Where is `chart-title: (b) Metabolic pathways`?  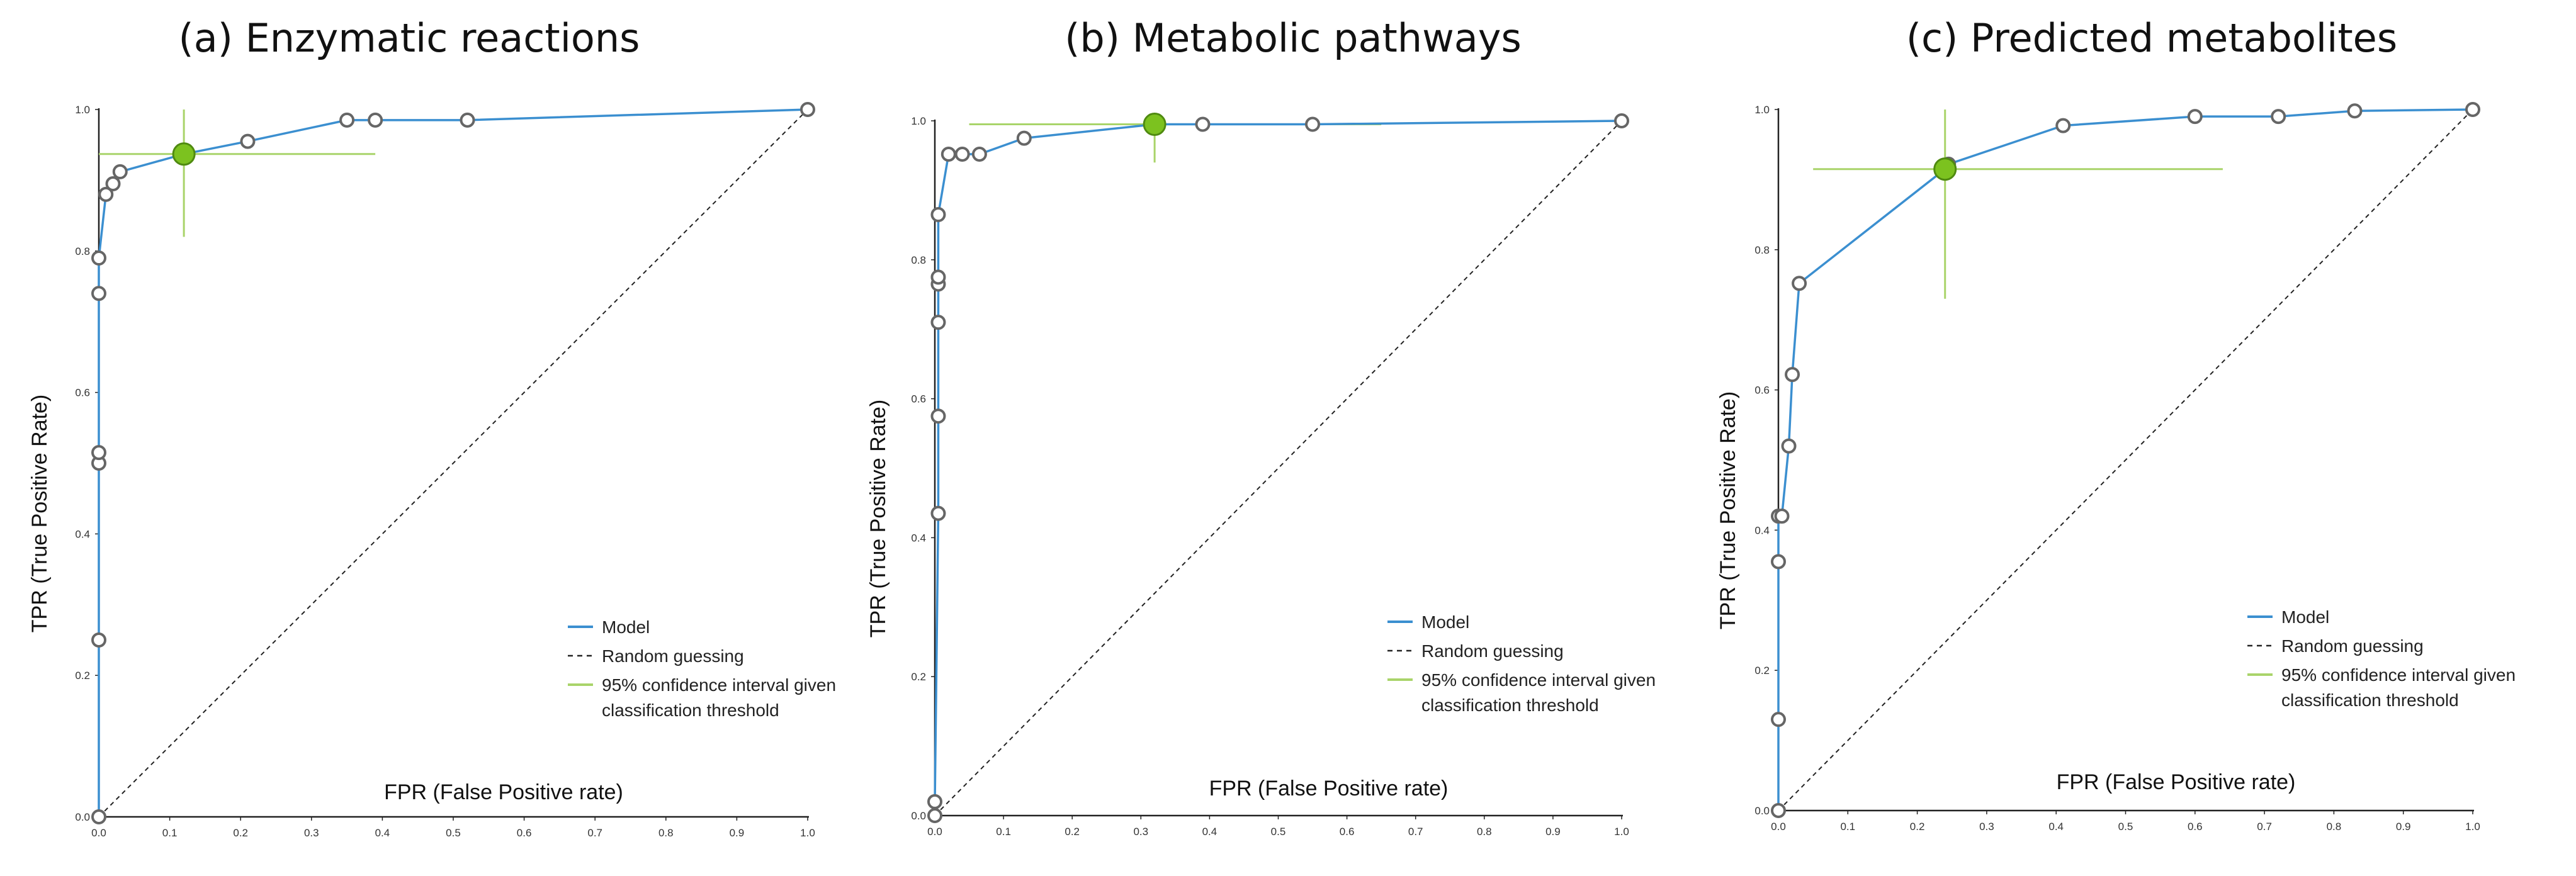 chart-title: (b) Metabolic pathways is located at coordinates (1293, 38).